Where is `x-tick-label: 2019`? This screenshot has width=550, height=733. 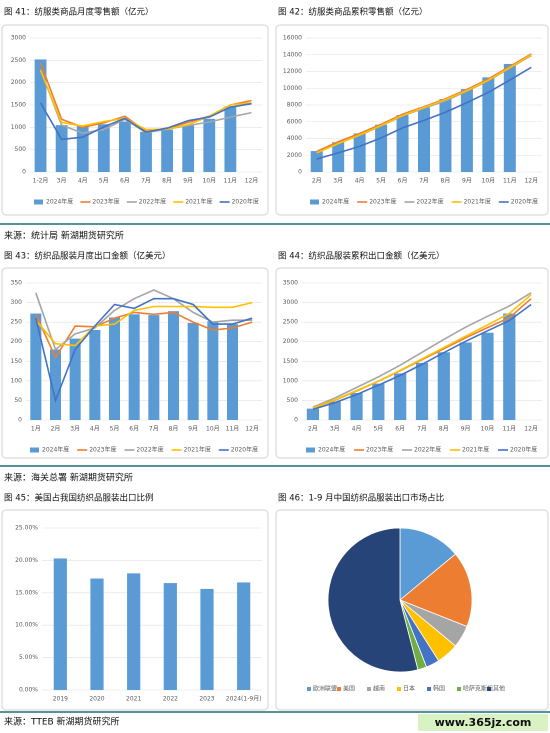
x-tick-label: 2019 is located at coordinates (60, 699).